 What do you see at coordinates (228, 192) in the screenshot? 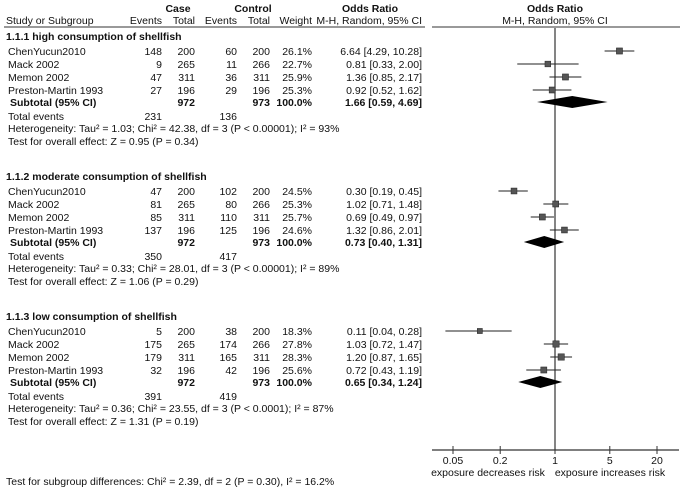
I see `control-events: 102` at bounding box center [228, 192].